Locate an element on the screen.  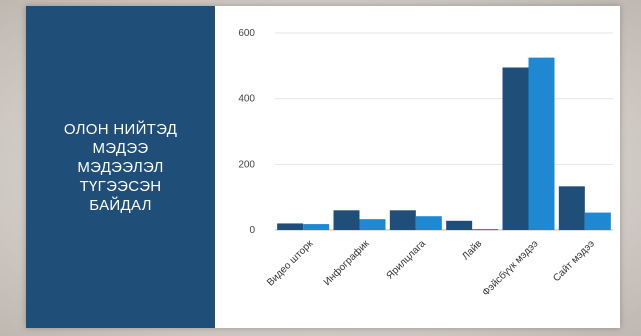
x-tick-label: Ярилцлага is located at coordinates (407, 260).